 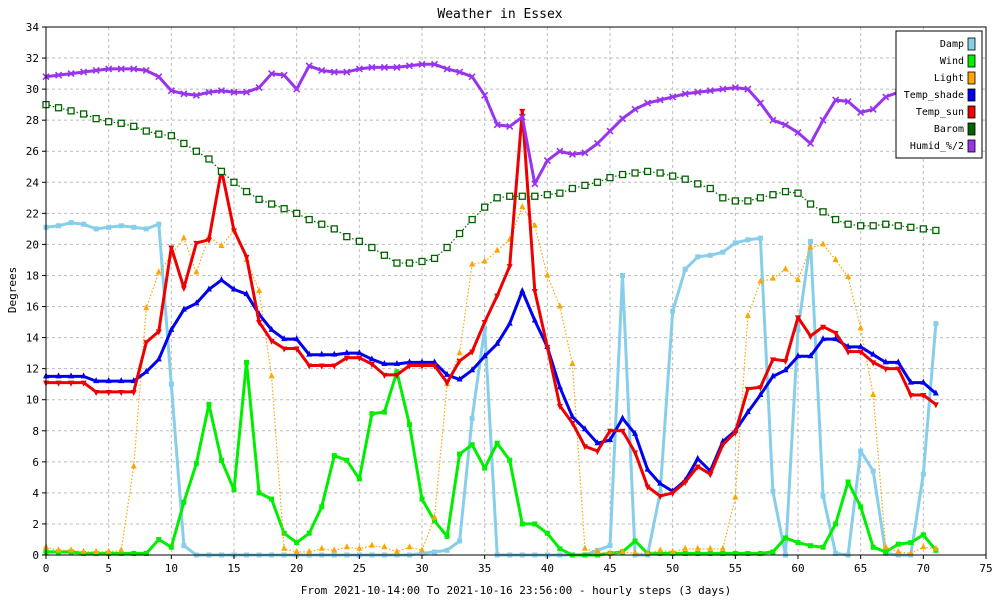 What do you see at coordinates (949, 78) in the screenshot?
I see `legend-label-light: Light` at bounding box center [949, 78].